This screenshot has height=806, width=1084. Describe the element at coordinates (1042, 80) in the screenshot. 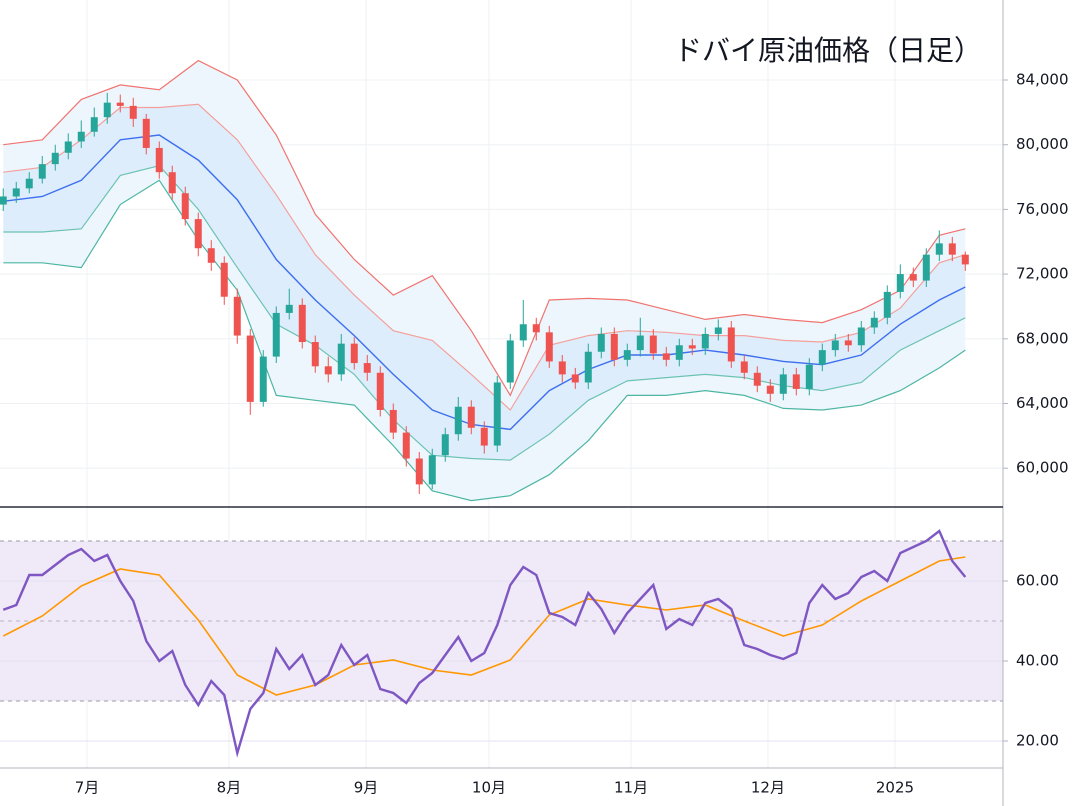

I see `y-tick-label: 84,000` at that location.